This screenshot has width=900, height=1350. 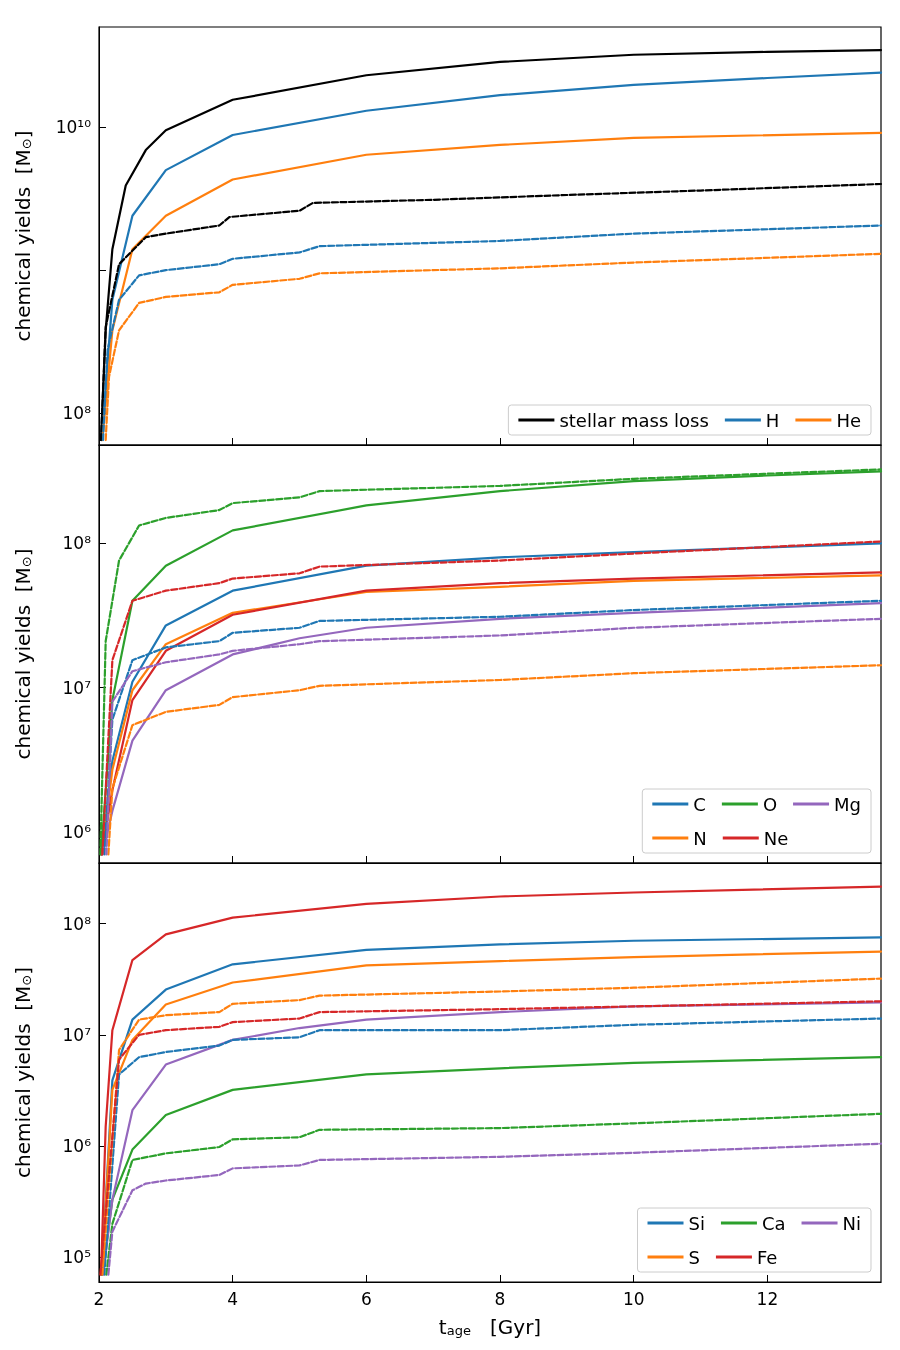 I want to click on legend-label: Fe, so click(x=767, y=1257).